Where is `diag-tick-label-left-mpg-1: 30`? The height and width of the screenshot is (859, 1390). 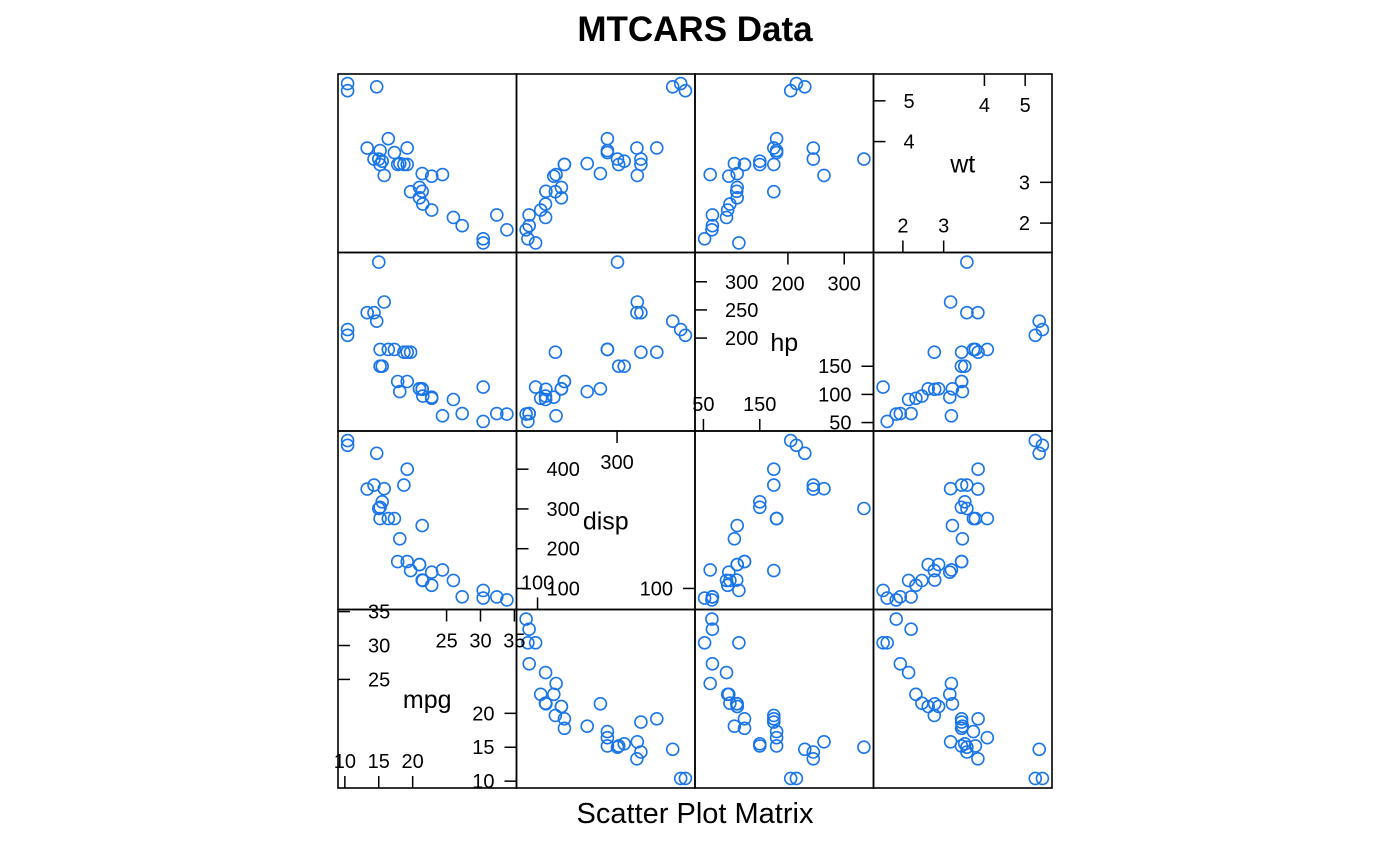 diag-tick-label-left-mpg-1: 30 is located at coordinates (379, 647).